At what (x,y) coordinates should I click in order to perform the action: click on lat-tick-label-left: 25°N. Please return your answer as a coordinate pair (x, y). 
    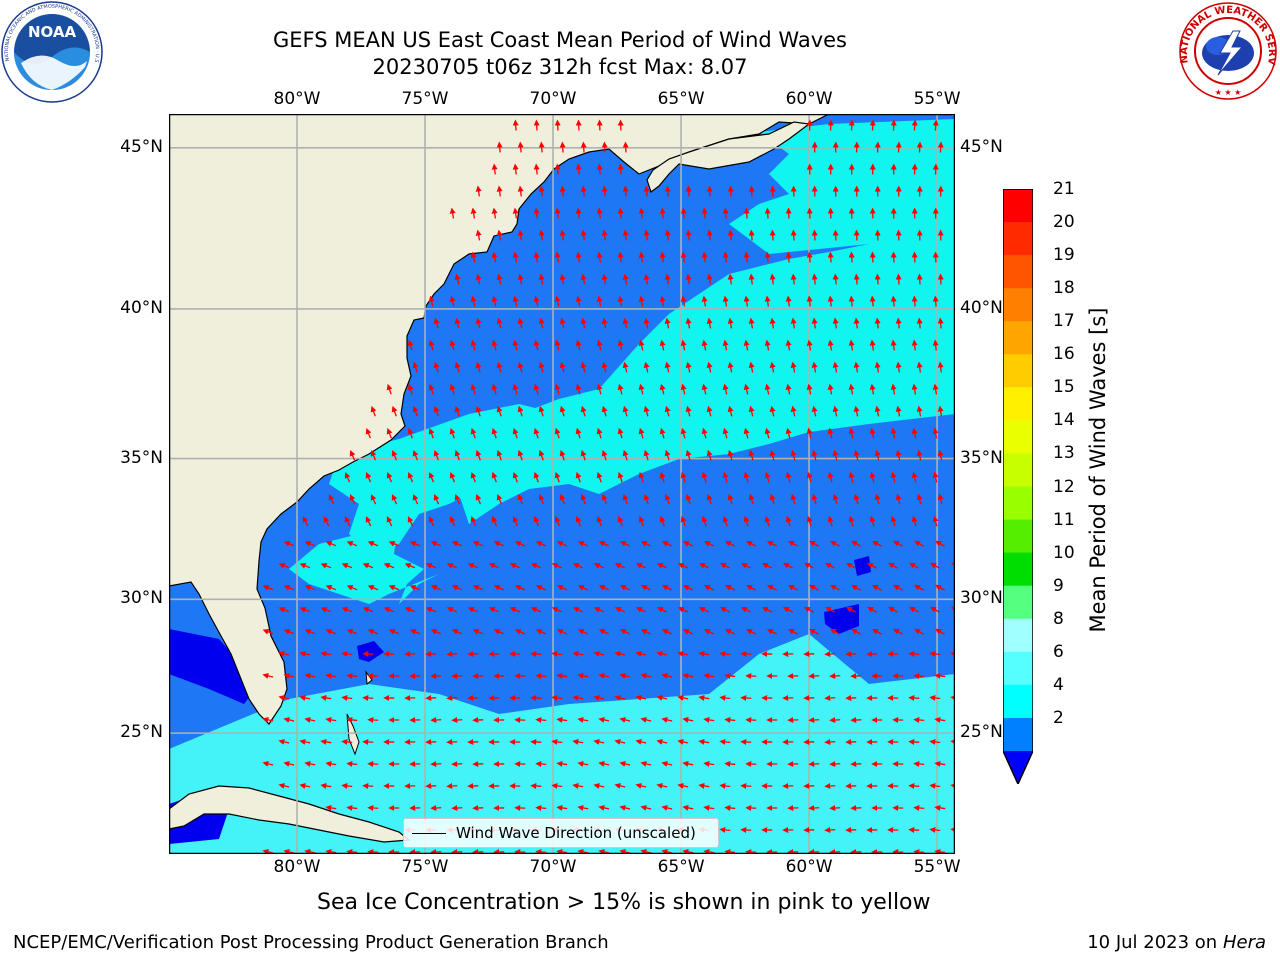
    Looking at the image, I should click on (141, 732).